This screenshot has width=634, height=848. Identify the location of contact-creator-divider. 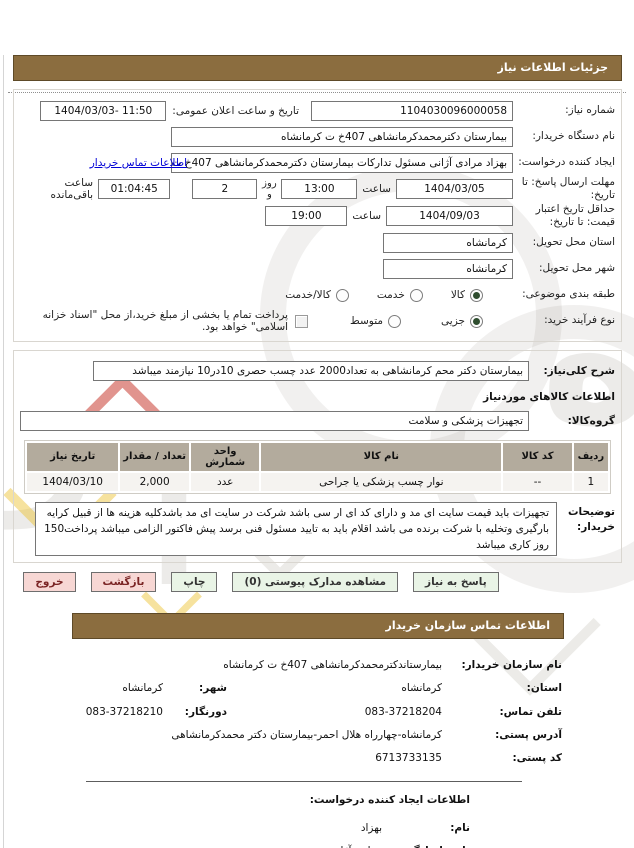
(304, 782).